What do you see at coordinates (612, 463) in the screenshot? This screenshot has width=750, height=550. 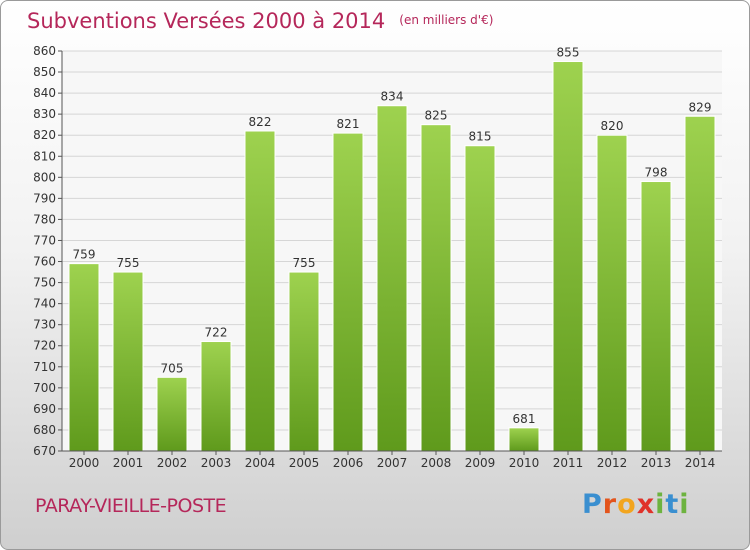 I see `x-tick-label: 2012` at bounding box center [612, 463].